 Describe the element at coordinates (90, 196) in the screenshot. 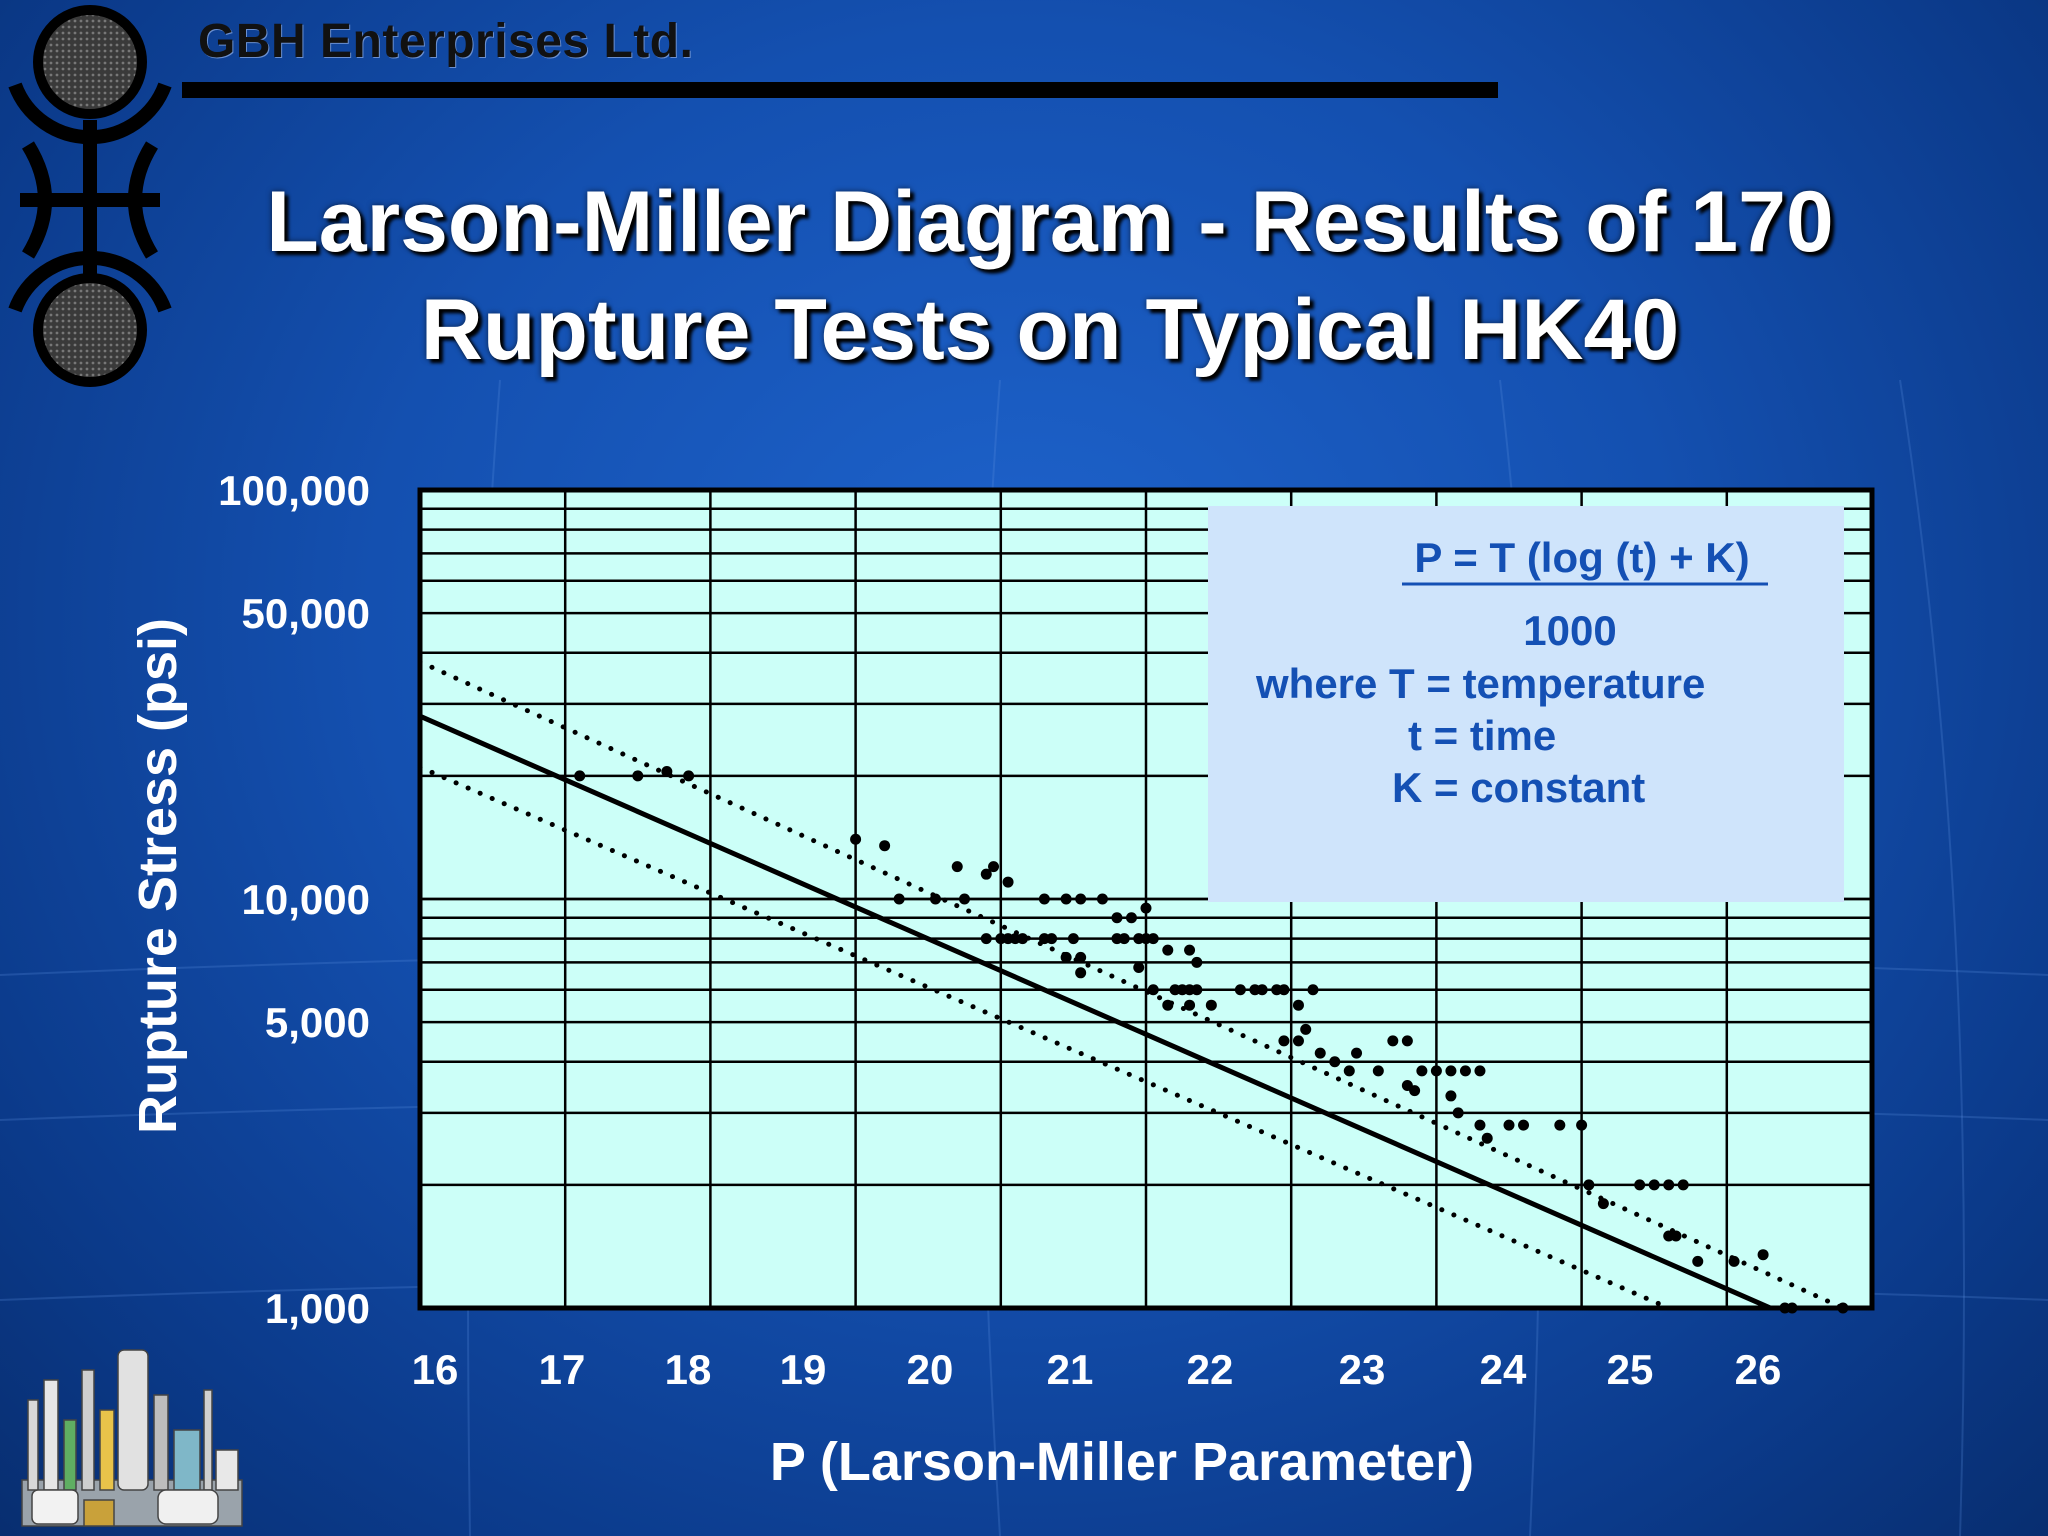

I see `gbh-logo-icon` at that location.